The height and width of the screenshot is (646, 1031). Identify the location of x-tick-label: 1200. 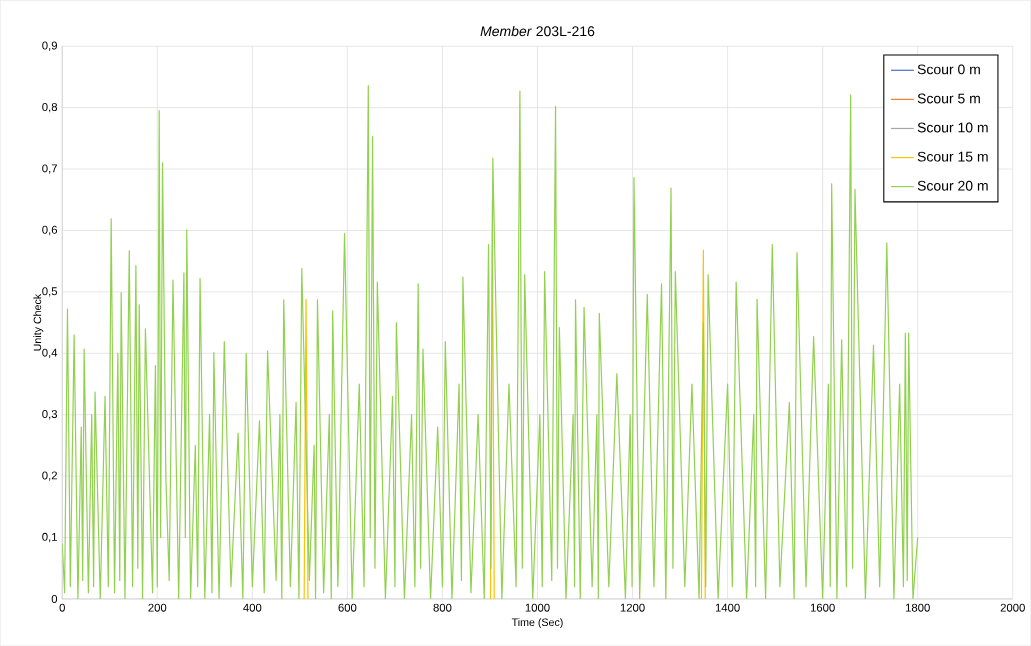
(632, 607).